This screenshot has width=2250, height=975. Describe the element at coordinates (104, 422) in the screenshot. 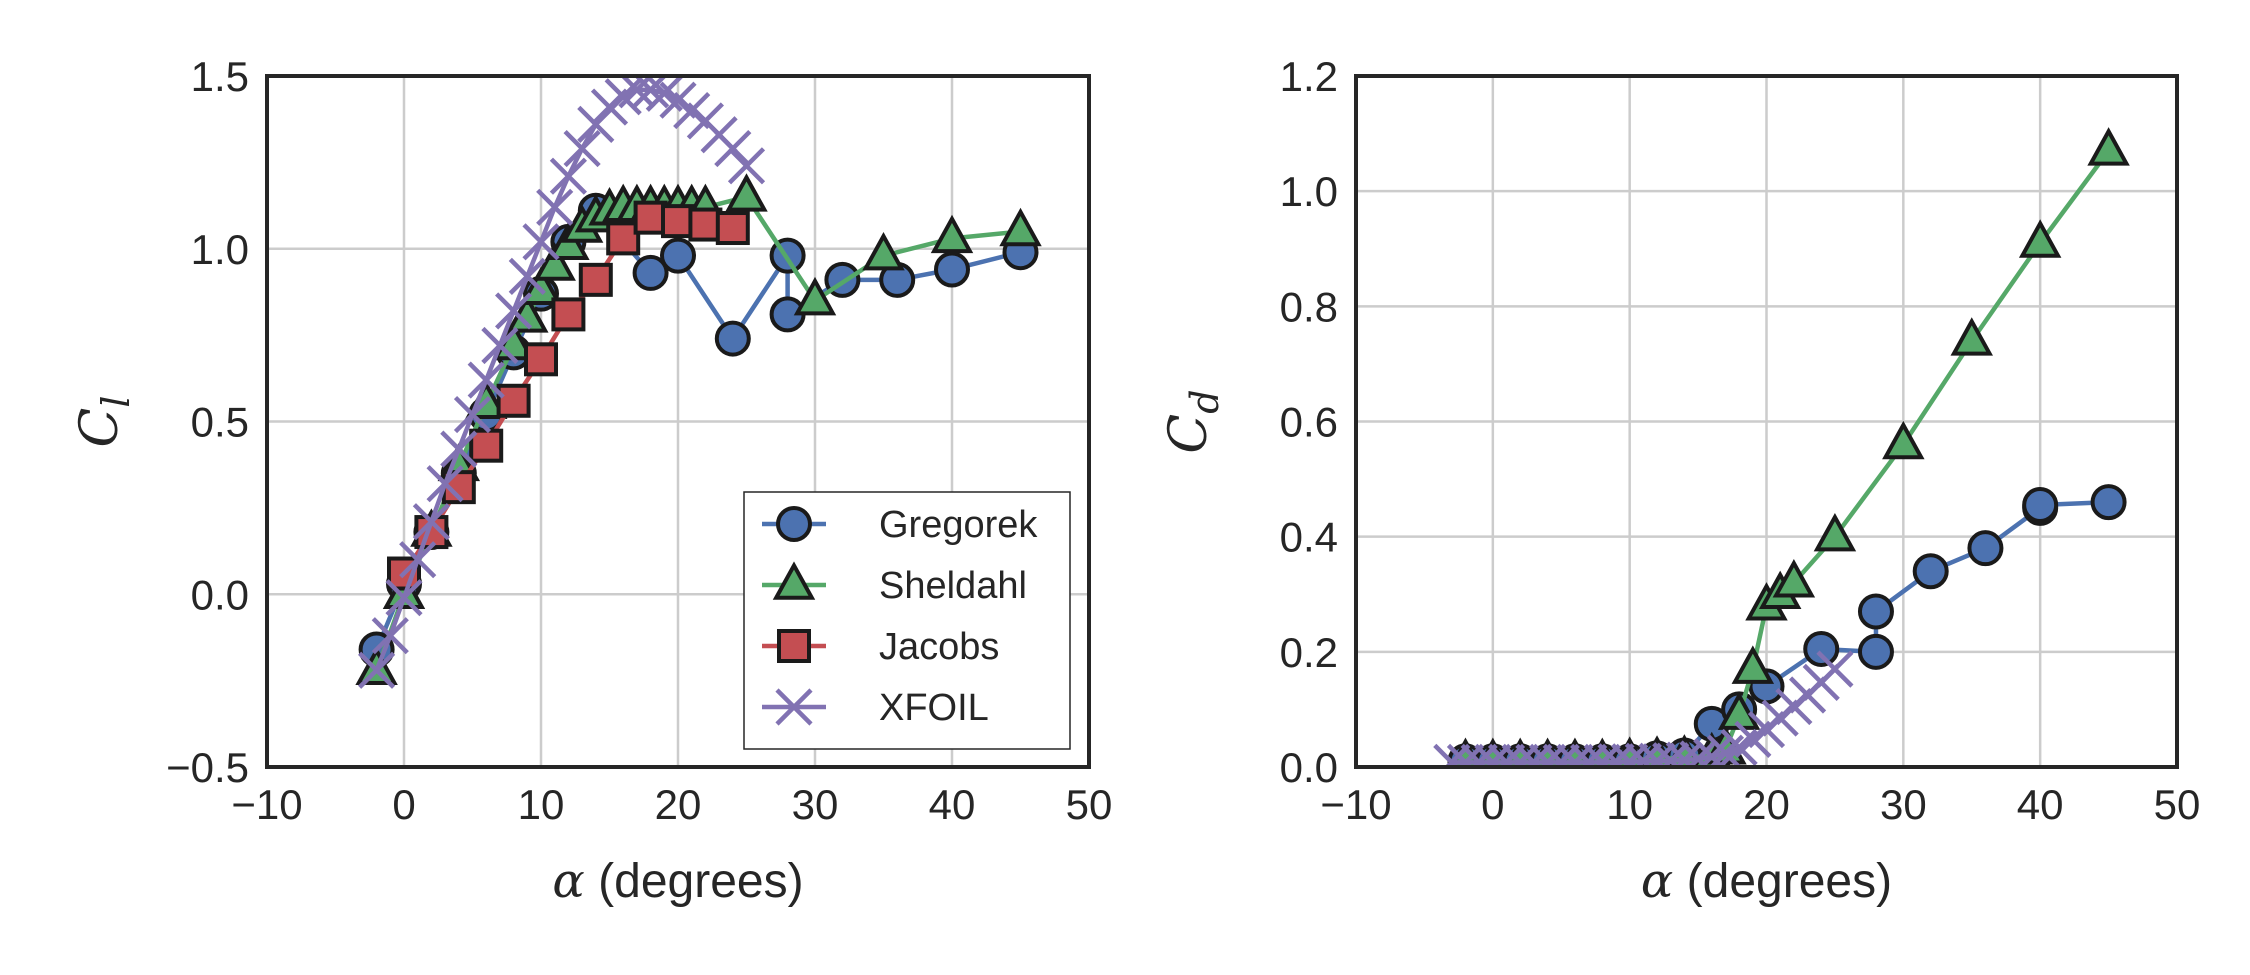

I see `y-axis-label: Cl` at that location.